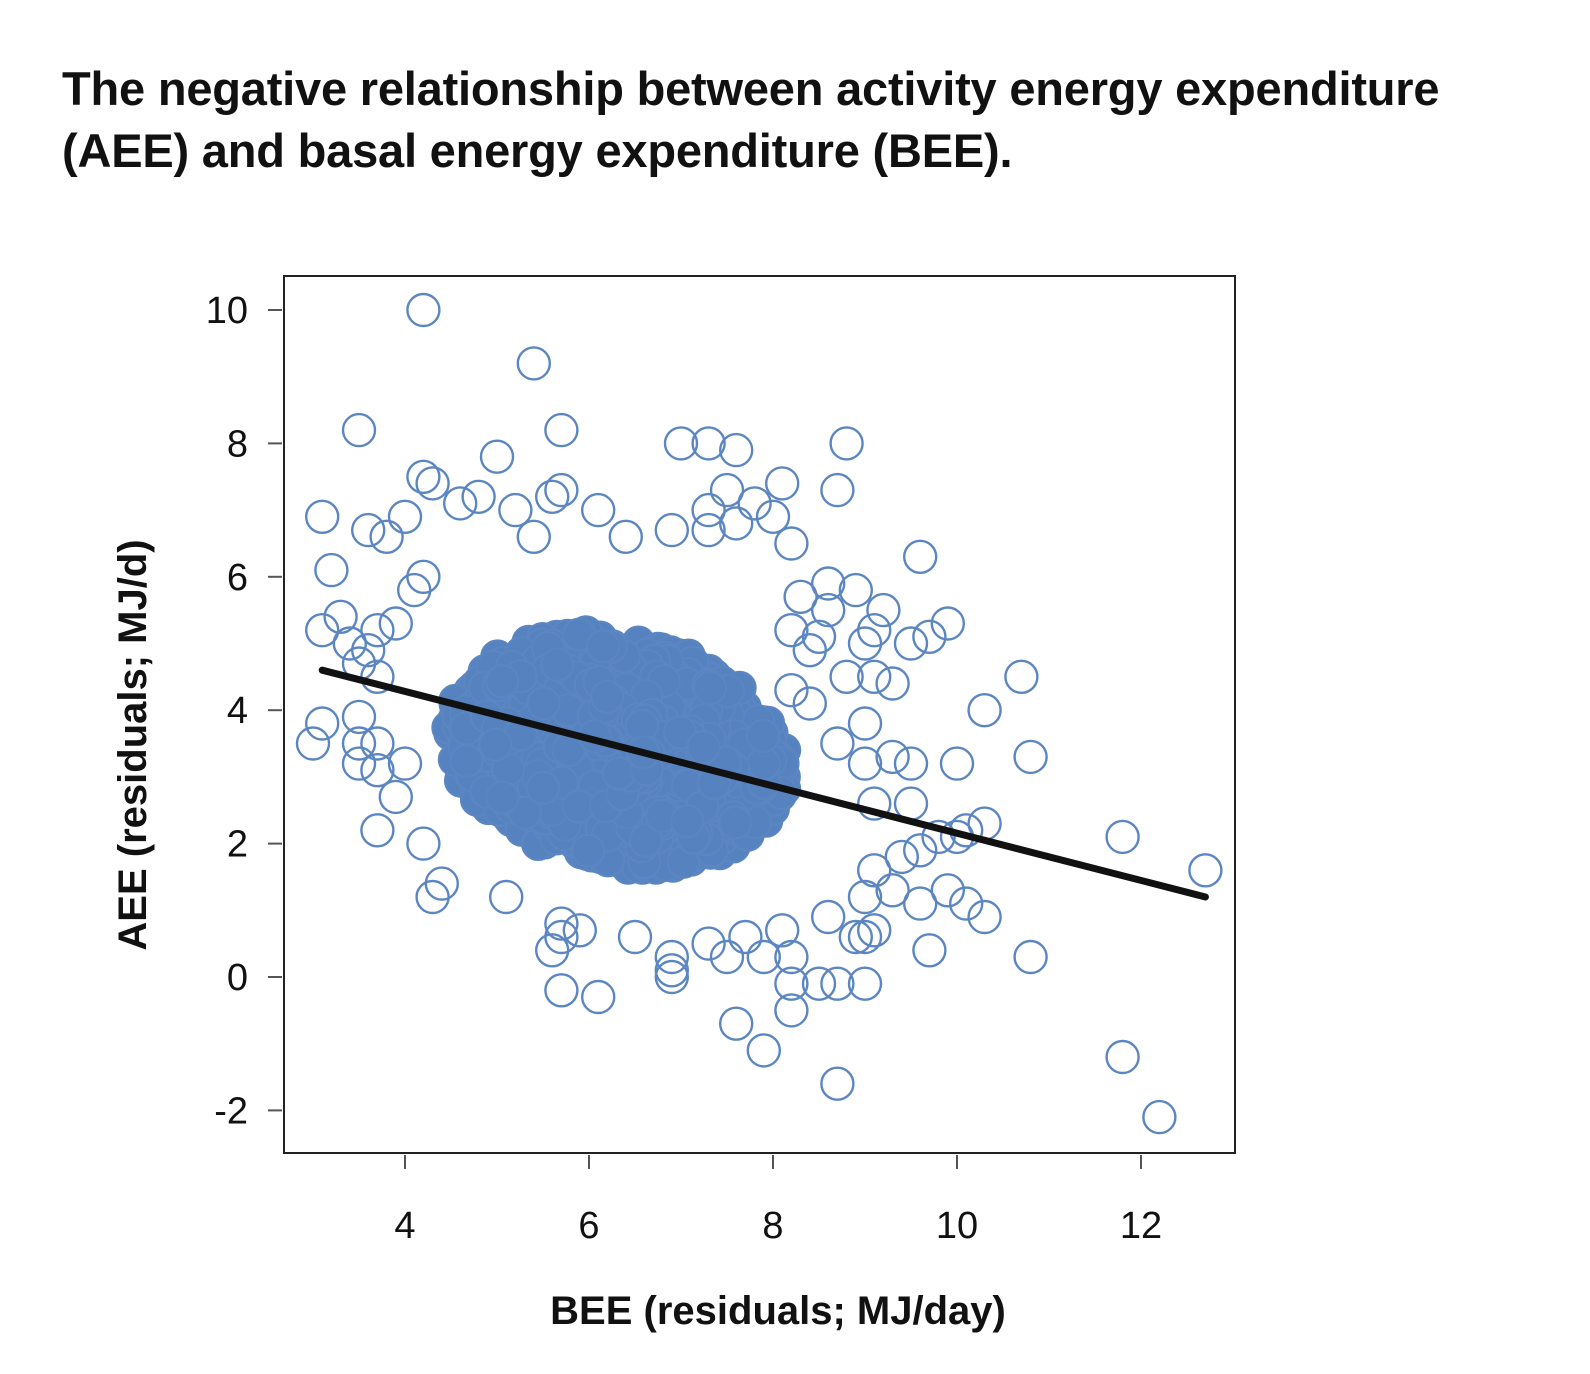 This screenshot has height=1374, width=1590. I want to click on x-tick-label: 4, so click(404, 1226).